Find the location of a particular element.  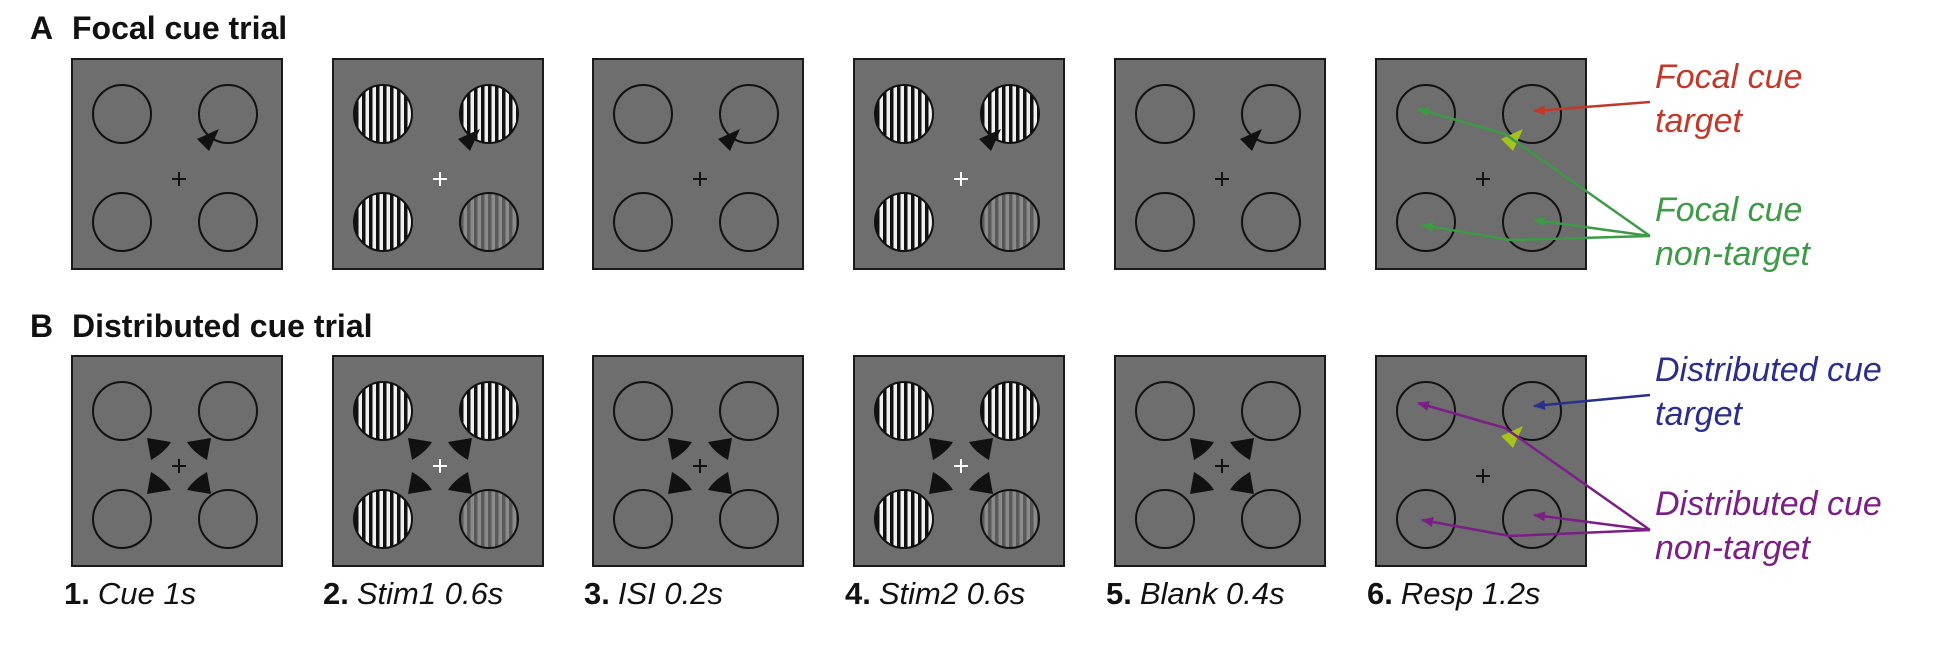

step-2-label: 2. Stim1 0.6s is located at coordinates (413, 593).